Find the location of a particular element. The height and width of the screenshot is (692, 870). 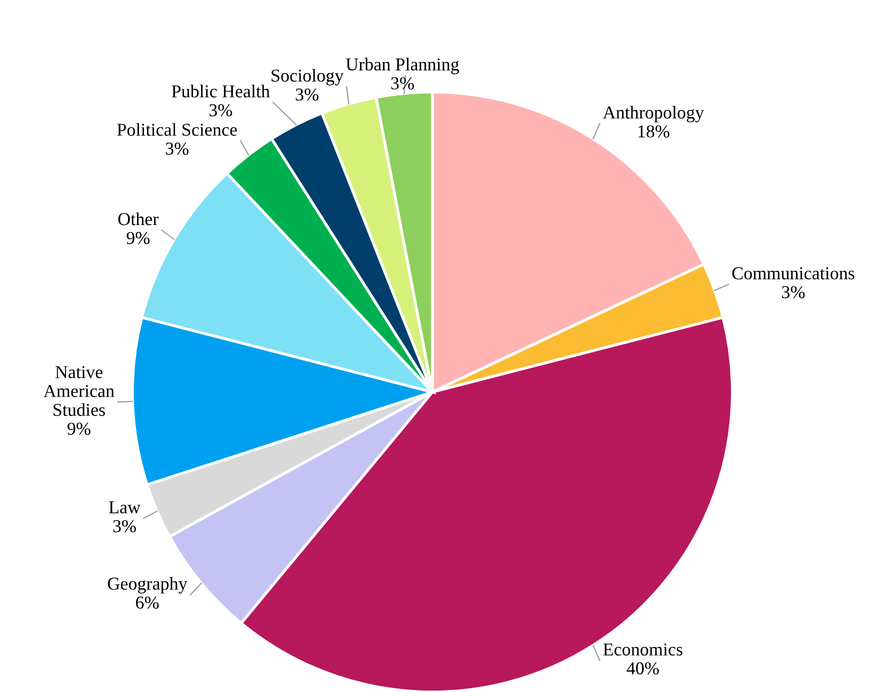

slice-label: Other is located at coordinates (138, 219).